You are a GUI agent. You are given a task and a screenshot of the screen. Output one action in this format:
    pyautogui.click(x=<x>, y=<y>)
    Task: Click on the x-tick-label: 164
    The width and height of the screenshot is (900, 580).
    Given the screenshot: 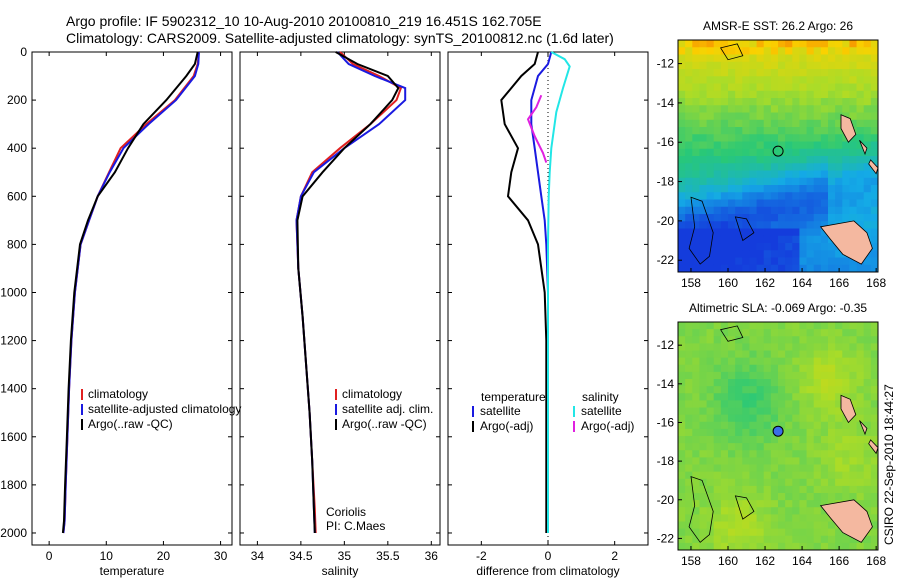 What is the action you would take?
    pyautogui.click(x=802, y=561)
    